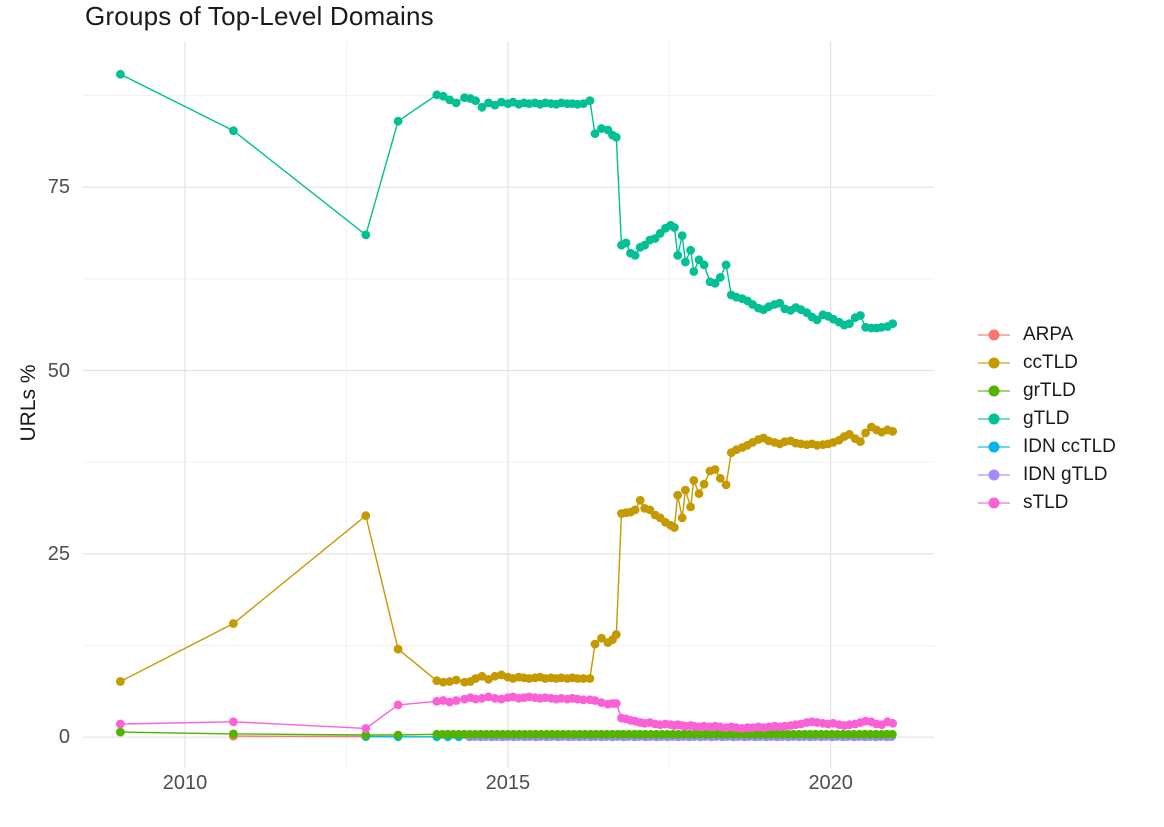 Image resolution: width=1164 pixels, height=827 pixels. I want to click on legend-item-gtld: gTLD, so click(1063, 419).